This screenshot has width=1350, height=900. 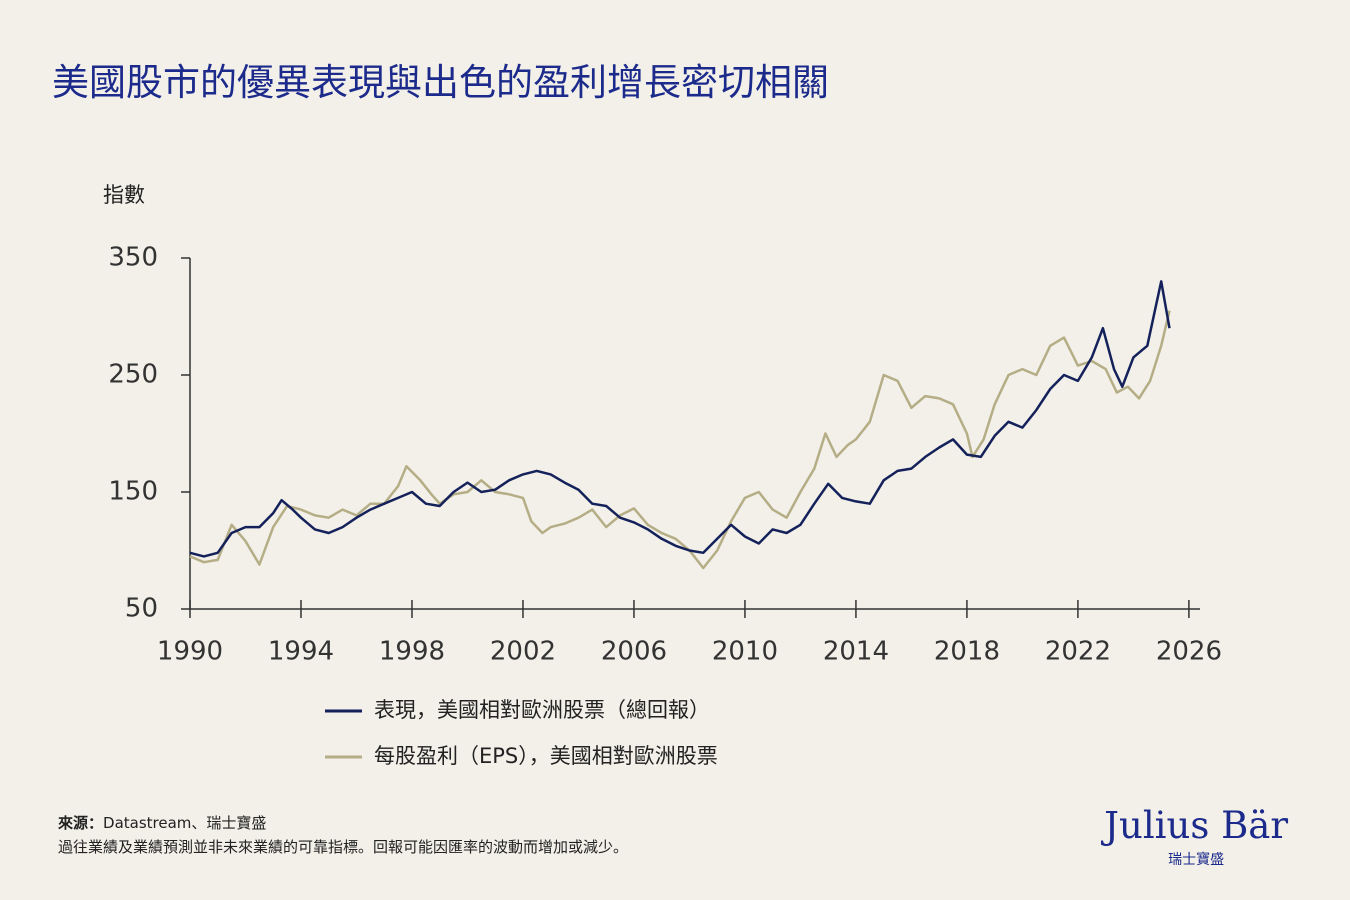 I want to click on x-tick-label: 2018, so click(x=967, y=652).